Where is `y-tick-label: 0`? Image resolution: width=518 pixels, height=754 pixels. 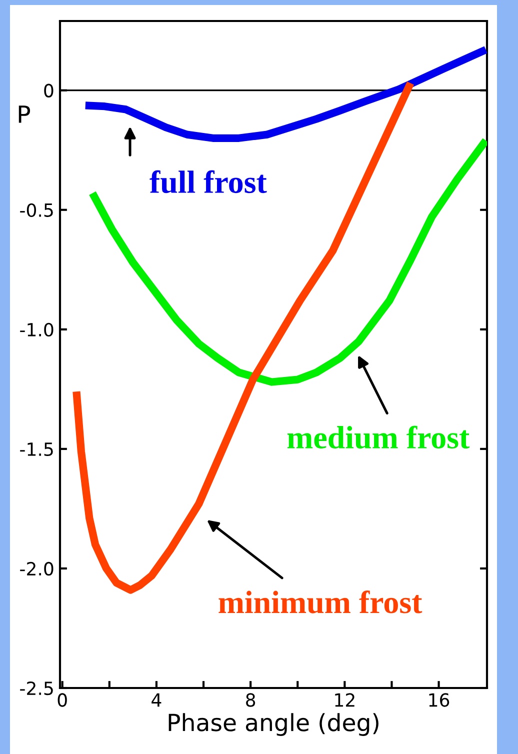
y-tick-label: 0 is located at coordinates (49, 91).